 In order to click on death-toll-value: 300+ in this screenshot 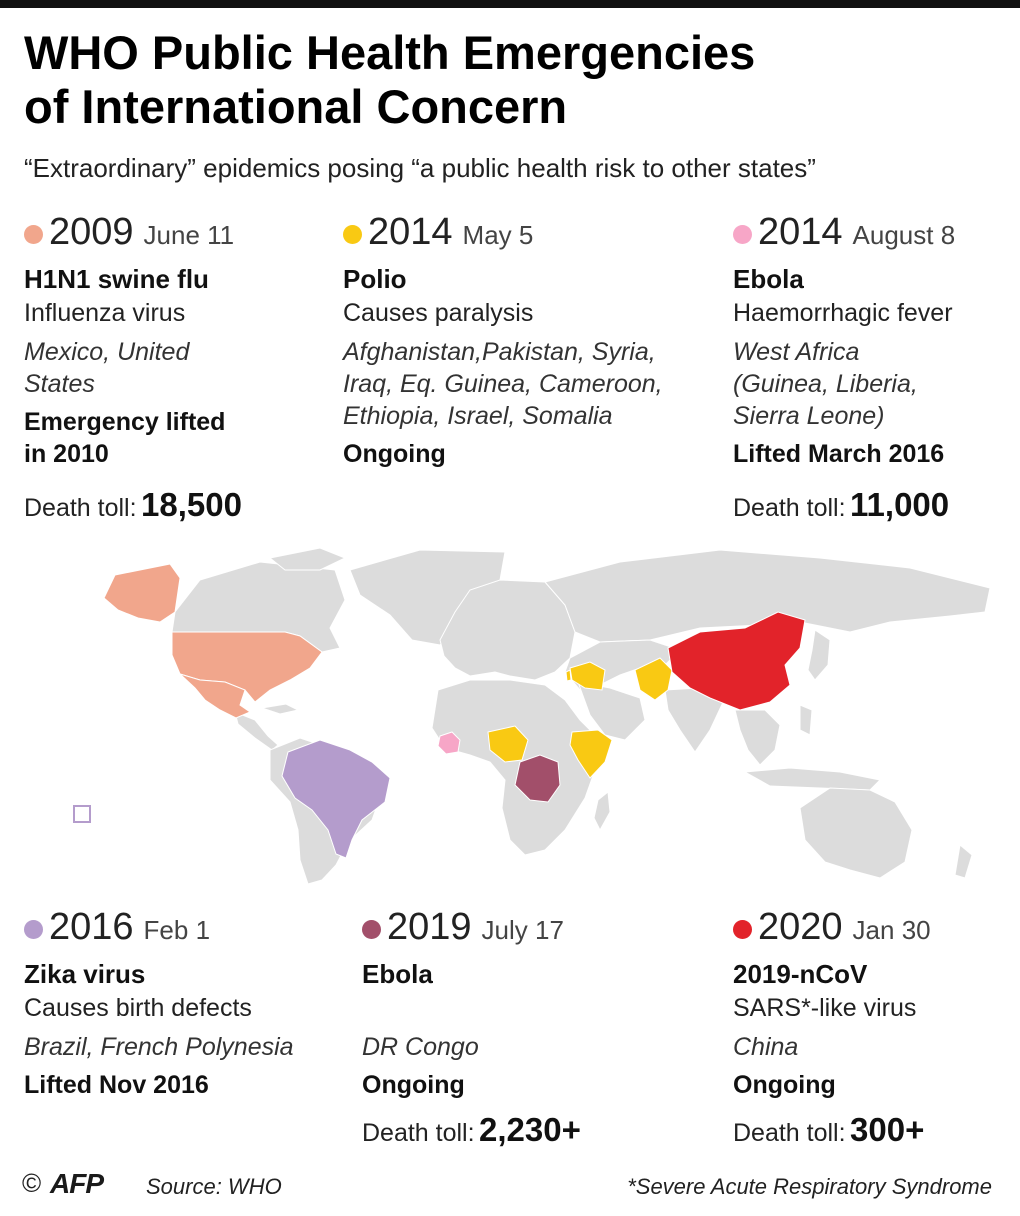, I will do `click(887, 1129)`.